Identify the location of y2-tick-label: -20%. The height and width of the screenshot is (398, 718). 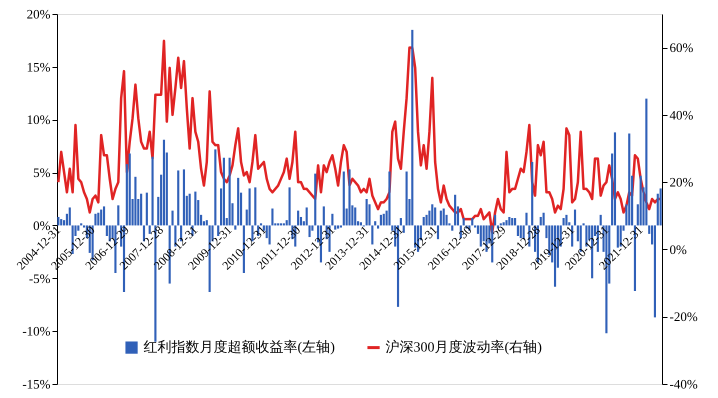
(684, 316).